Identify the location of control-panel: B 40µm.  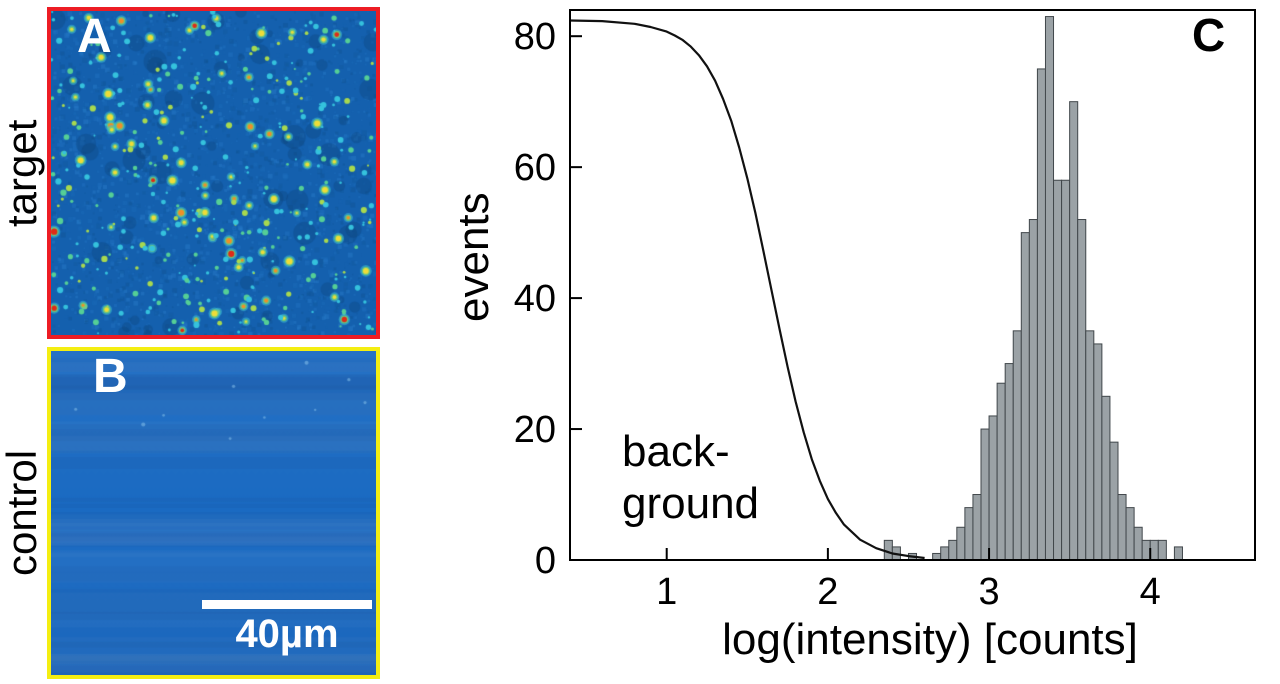
(213, 513).